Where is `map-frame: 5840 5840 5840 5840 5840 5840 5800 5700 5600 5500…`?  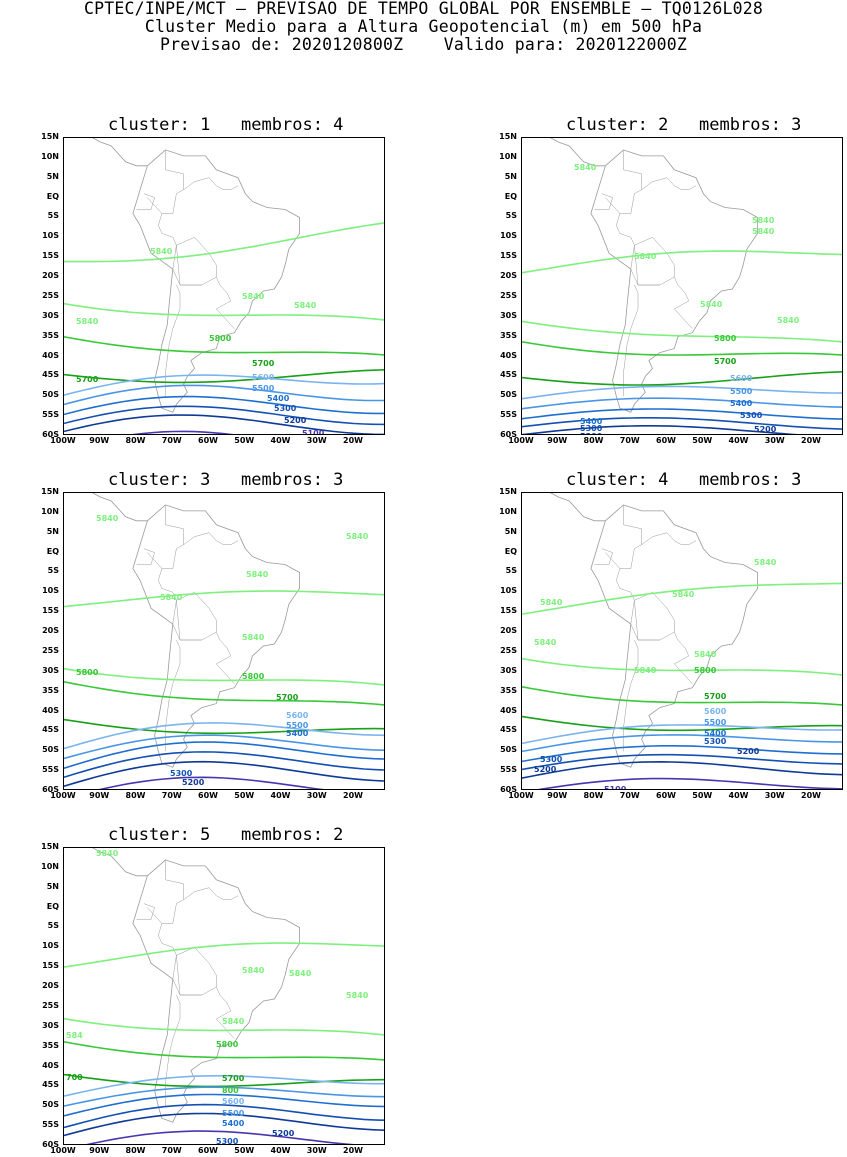
map-frame: 5840 5840 5840 5840 5840 5840 5800 5700 5600 5500… is located at coordinates (682, 641).